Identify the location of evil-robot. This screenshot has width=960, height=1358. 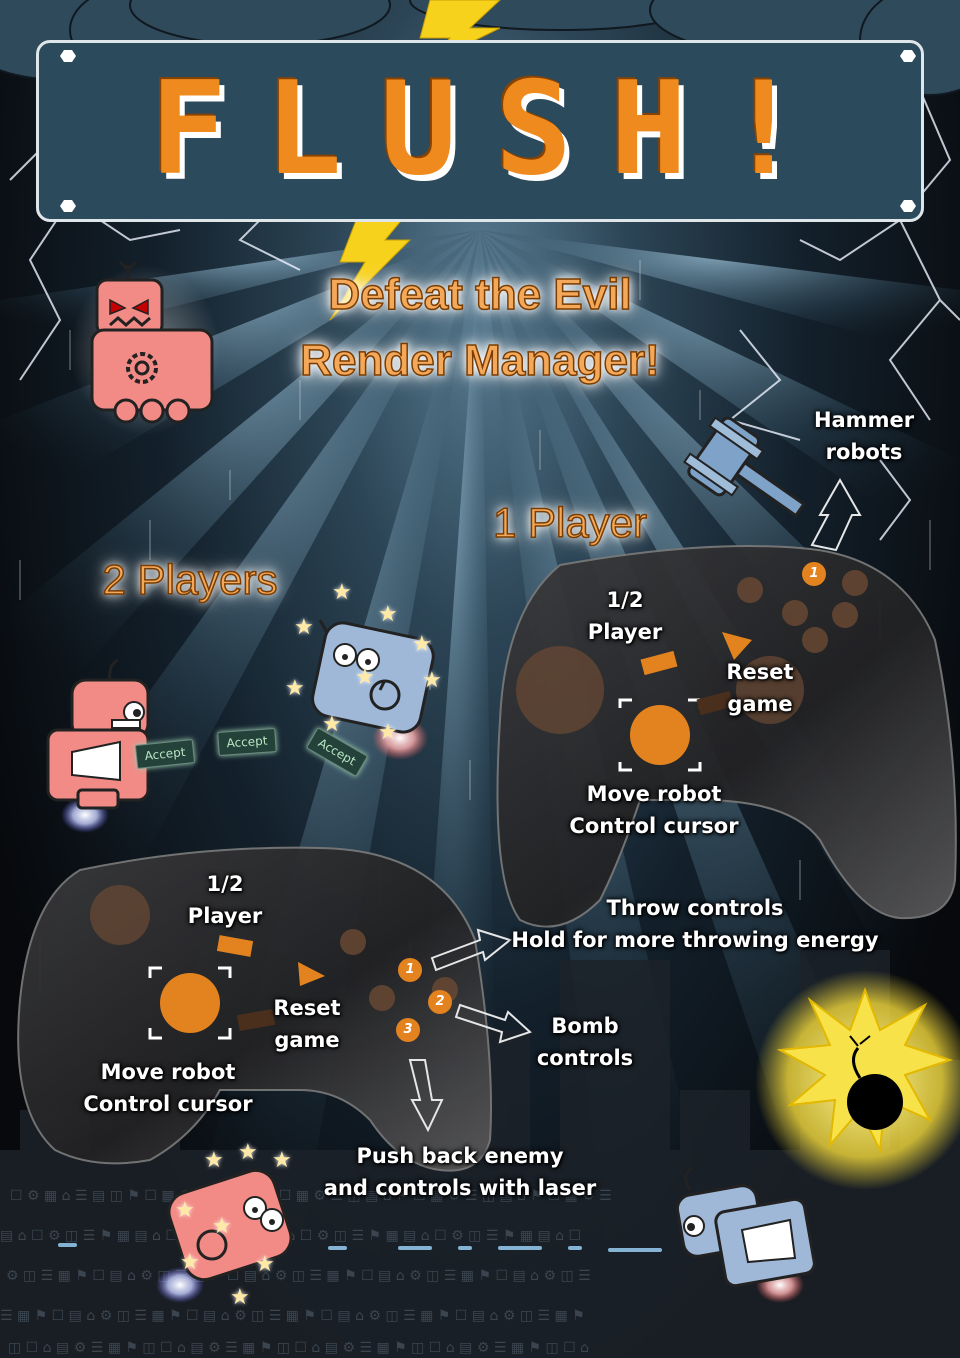
(145, 347).